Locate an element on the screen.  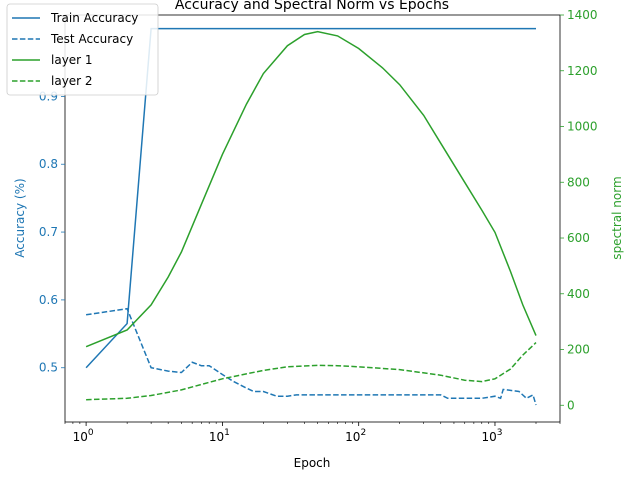
y-left-tick-label: 0.8 is located at coordinates (48, 164).